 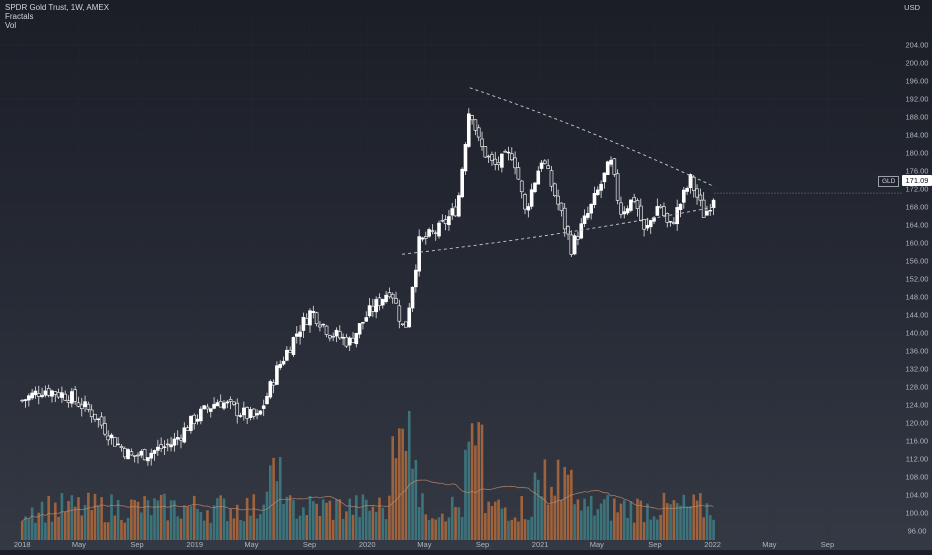 What do you see at coordinates (917, 261) in the screenshot?
I see `price-tick-label: 156.00` at bounding box center [917, 261].